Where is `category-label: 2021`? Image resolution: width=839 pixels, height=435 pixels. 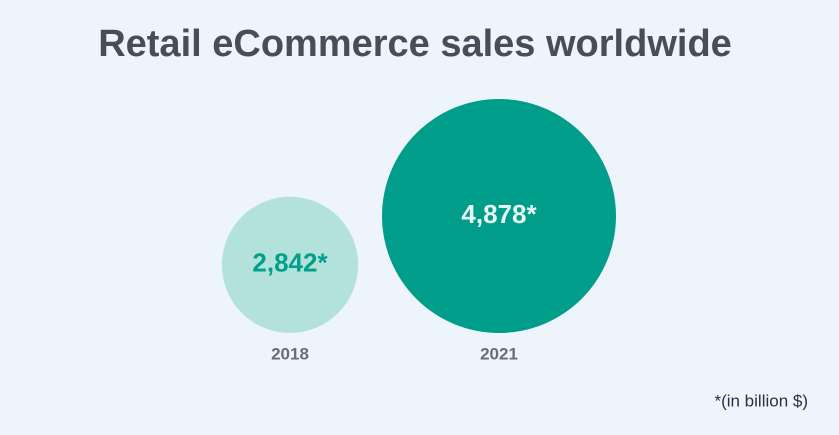 category-label: 2021 is located at coordinates (499, 353).